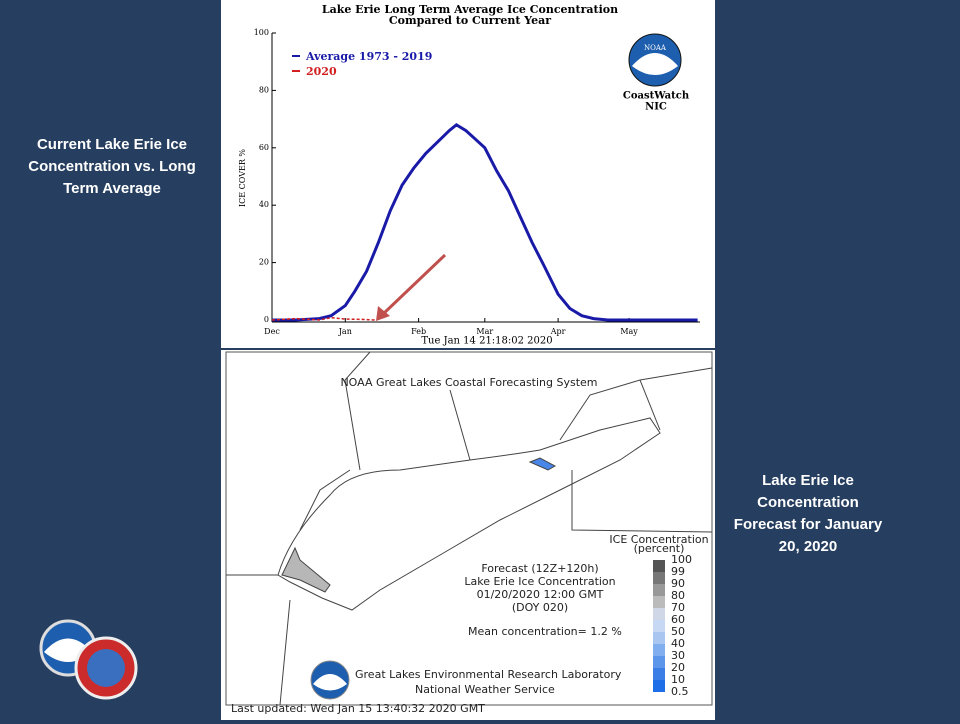 The height and width of the screenshot is (724, 960). I want to click on map-label: 100, so click(681, 559).